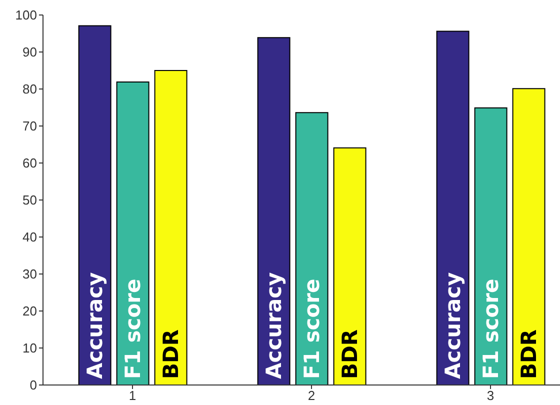 This screenshot has width=560, height=405. What do you see at coordinates (26, 15) in the screenshot?
I see `y-tick-label: 100` at bounding box center [26, 15].